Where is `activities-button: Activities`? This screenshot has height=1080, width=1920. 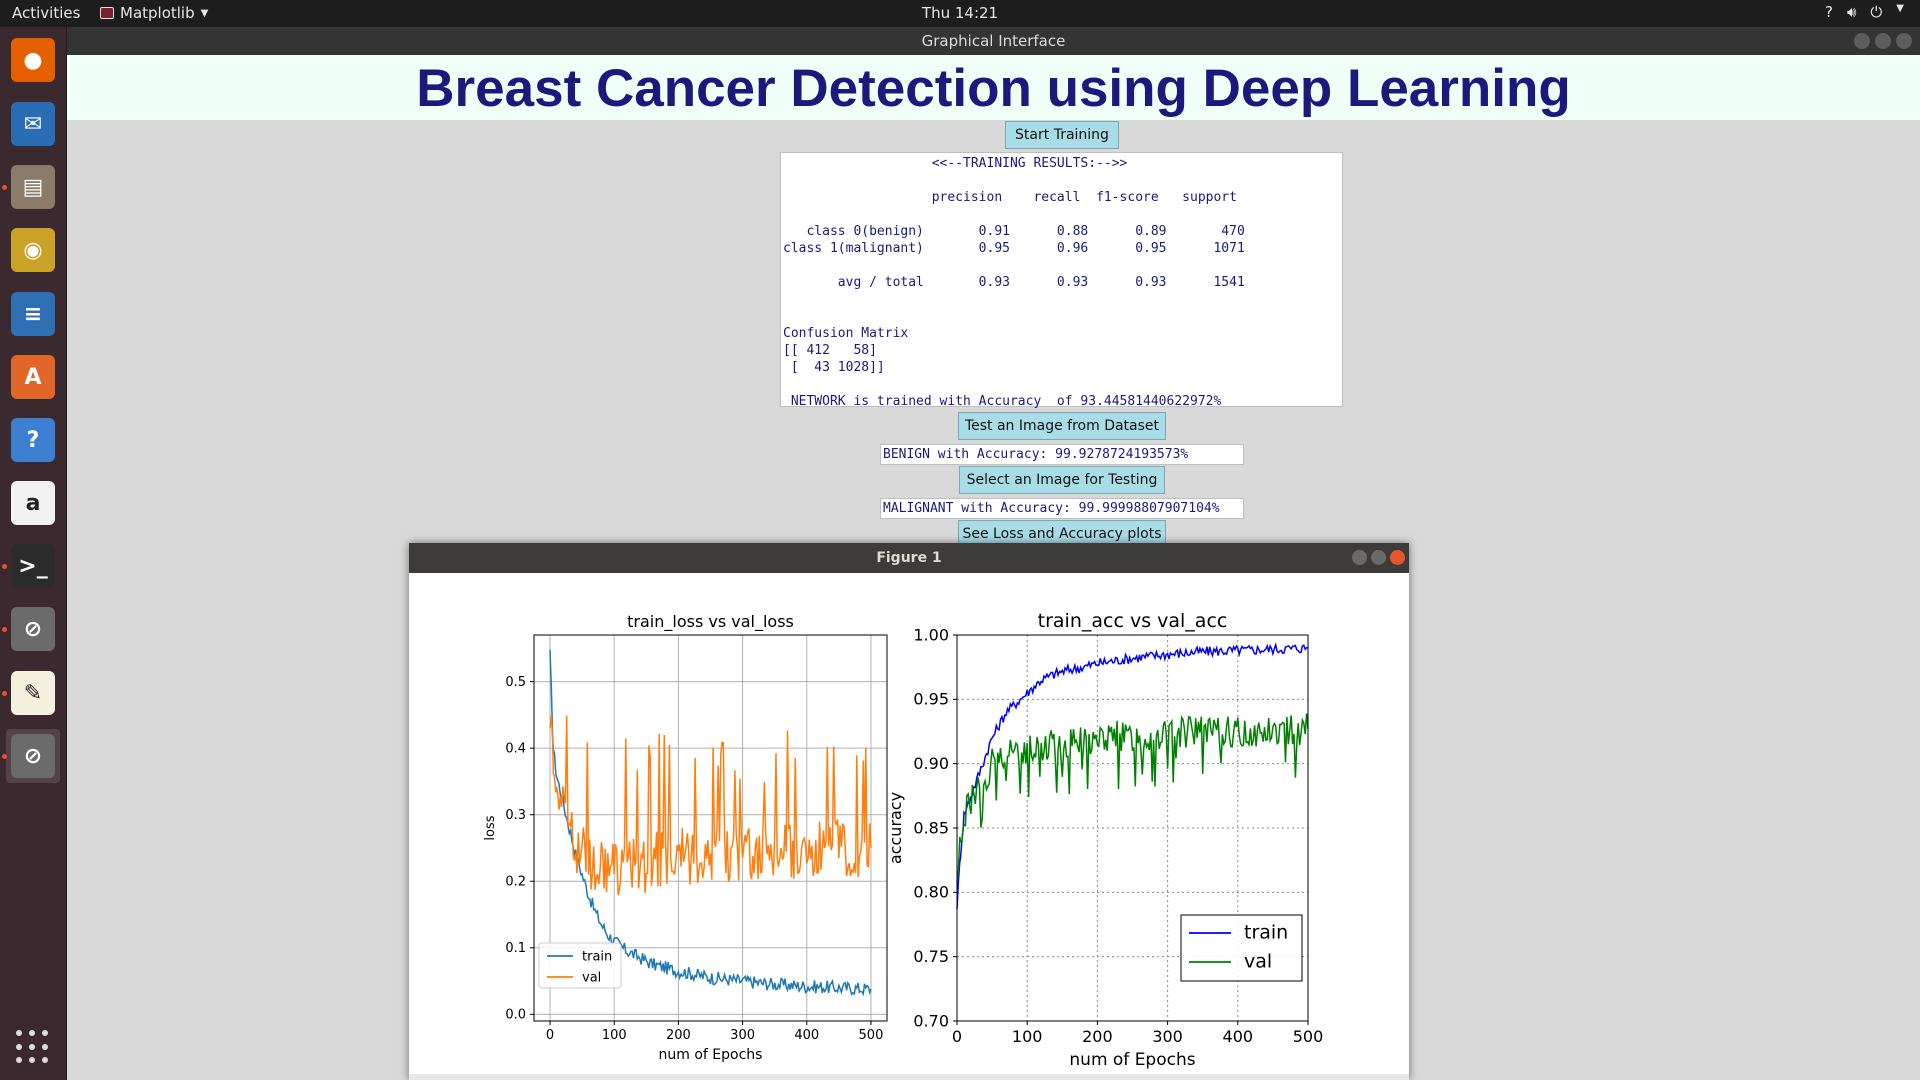 activities-button: Activities is located at coordinates (46, 13).